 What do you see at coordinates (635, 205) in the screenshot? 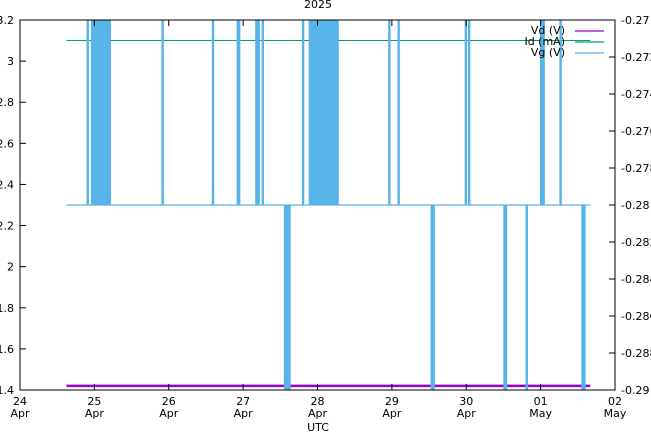
I see `y2-tick-label: -0.28` at bounding box center [635, 205].